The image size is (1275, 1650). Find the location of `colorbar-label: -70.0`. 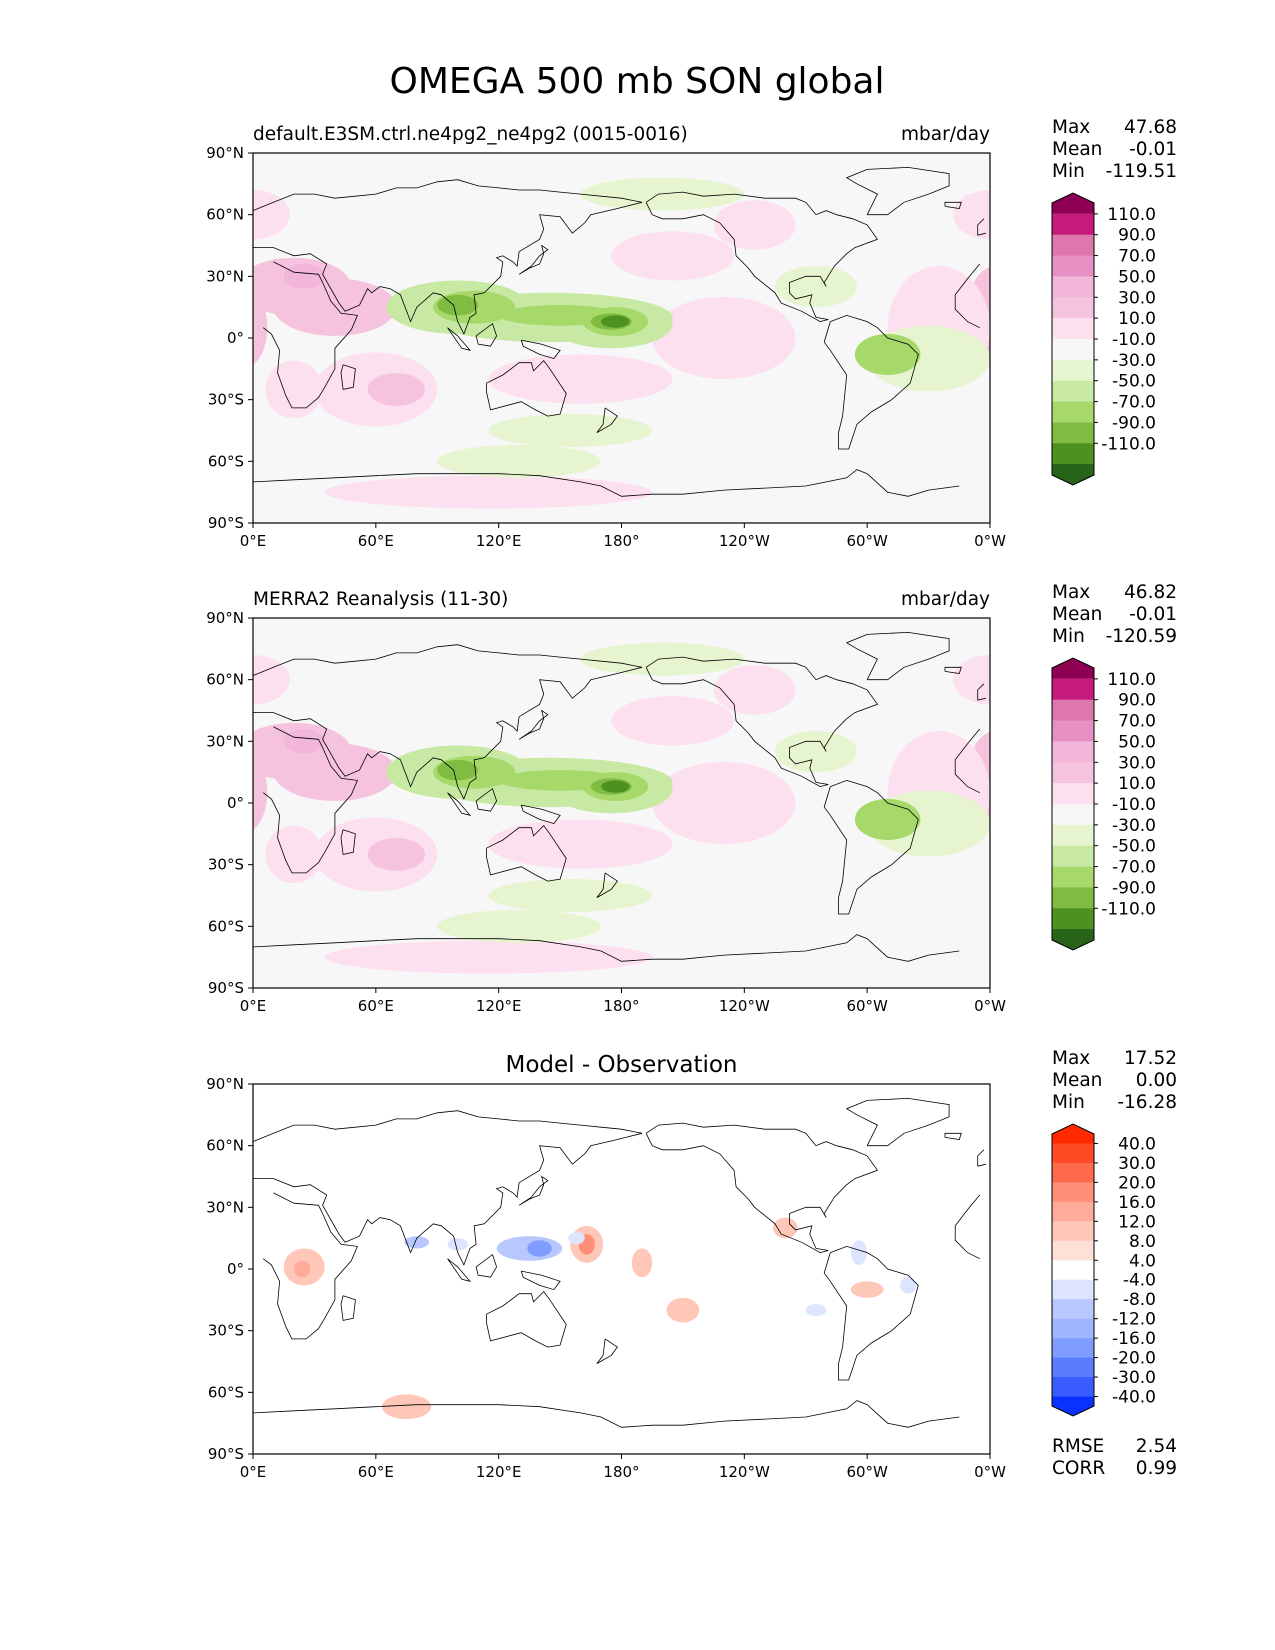

colorbar-label: -70.0 is located at coordinates (1134, 403).